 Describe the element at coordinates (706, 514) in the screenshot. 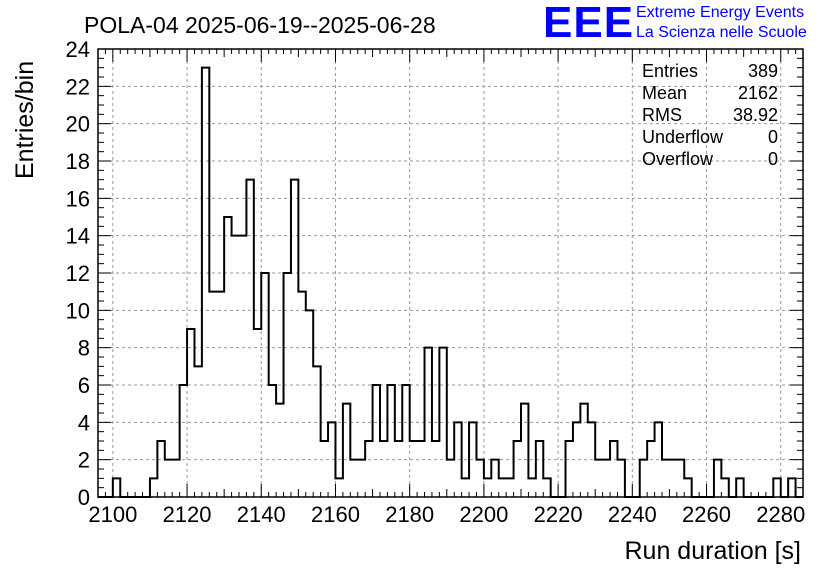

I see `x-tick-label: 2260` at that location.